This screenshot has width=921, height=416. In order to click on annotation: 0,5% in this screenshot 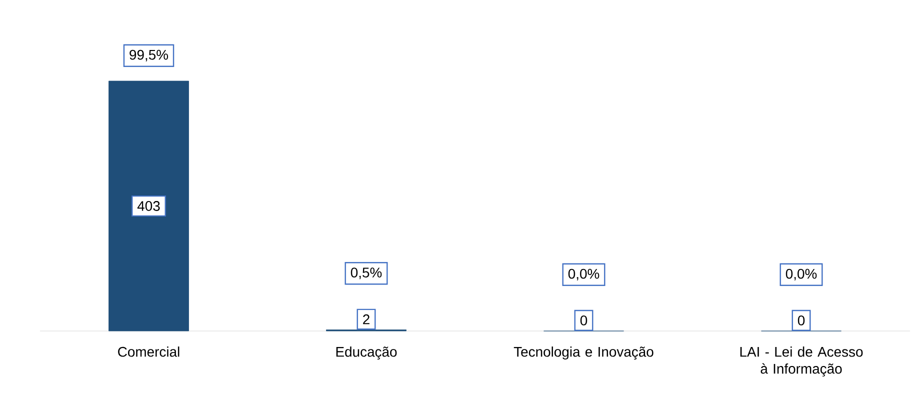, I will do `click(366, 274)`.